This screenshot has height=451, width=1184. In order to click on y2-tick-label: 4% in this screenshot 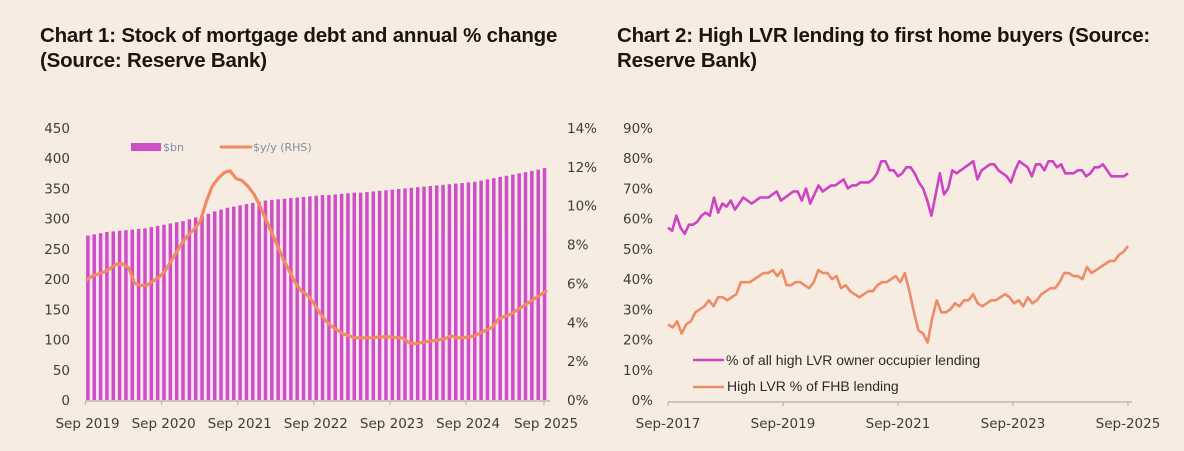, I will do `click(578, 323)`.